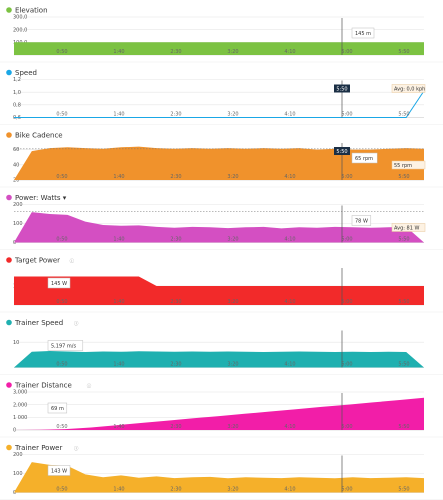  I want to click on trainer-power-time-tick: 4:10, so click(289, 490).